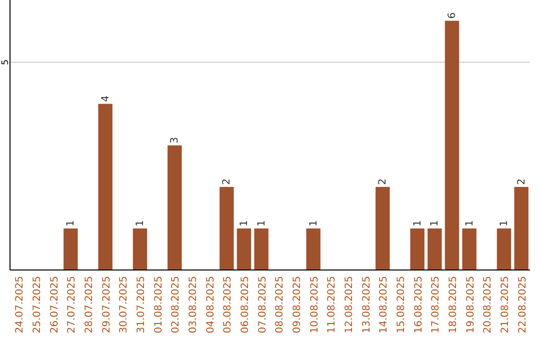  Describe the element at coordinates (436, 305) in the screenshot. I see `x-tick-label: 17.08.2025` at that location.